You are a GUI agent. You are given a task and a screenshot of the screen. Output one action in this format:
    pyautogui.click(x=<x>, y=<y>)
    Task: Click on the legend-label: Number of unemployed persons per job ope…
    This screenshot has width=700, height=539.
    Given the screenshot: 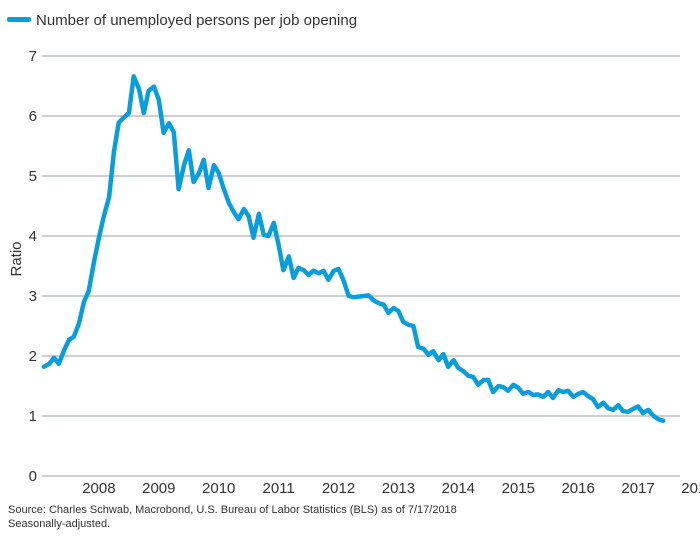 What is the action you would take?
    pyautogui.click(x=196, y=20)
    